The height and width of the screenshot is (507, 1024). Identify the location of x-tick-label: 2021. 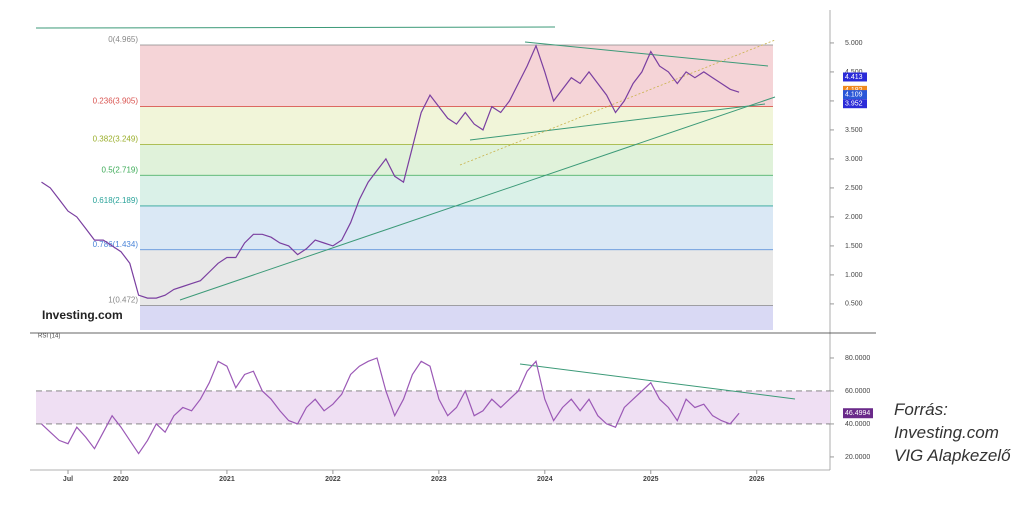
(227, 479).